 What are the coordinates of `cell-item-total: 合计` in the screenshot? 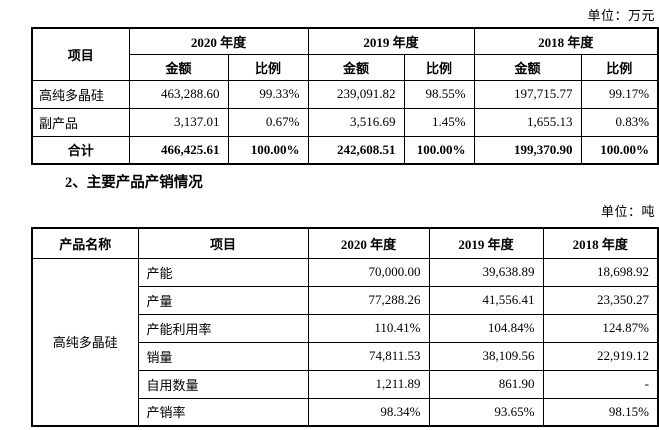 It's located at (80, 150).